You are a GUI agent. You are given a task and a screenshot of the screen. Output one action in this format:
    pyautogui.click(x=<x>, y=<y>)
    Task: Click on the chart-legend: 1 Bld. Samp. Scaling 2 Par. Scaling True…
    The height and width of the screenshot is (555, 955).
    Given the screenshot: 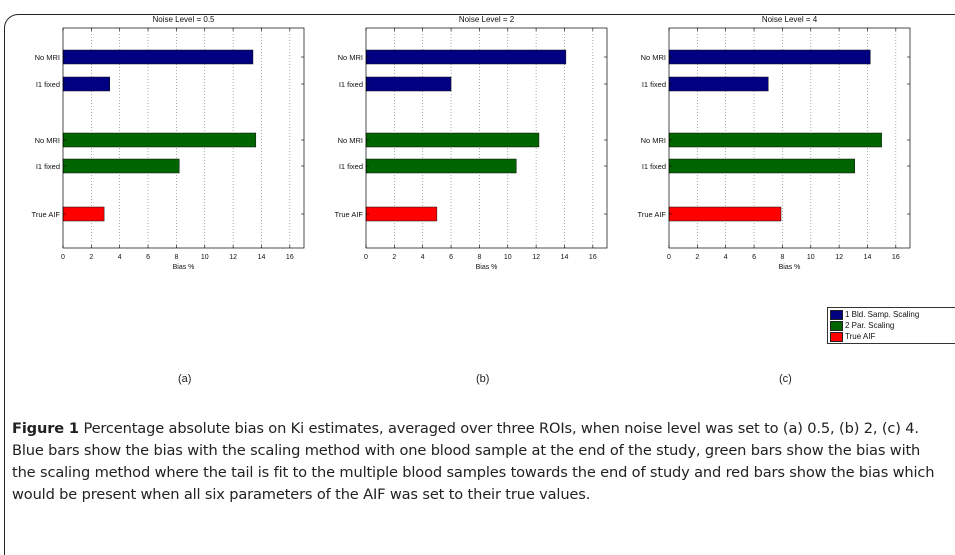 What is the action you would take?
    pyautogui.click(x=891, y=325)
    